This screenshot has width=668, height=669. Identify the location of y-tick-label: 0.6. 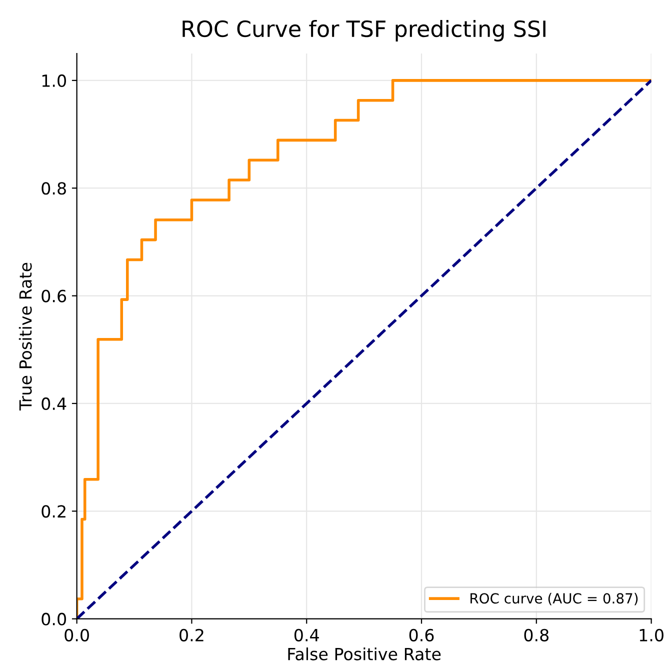
(54, 296).